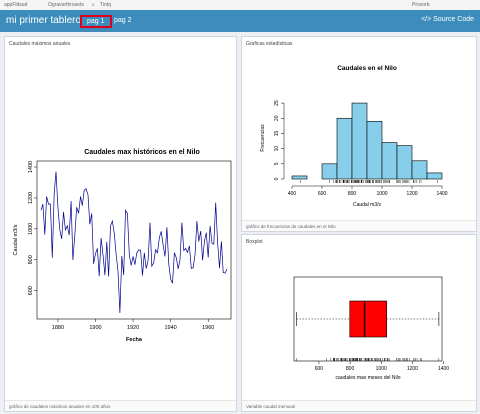 This screenshot has width=480, height=414. I want to click on panel-footer: Variable caudal mensual, so click(359, 405).